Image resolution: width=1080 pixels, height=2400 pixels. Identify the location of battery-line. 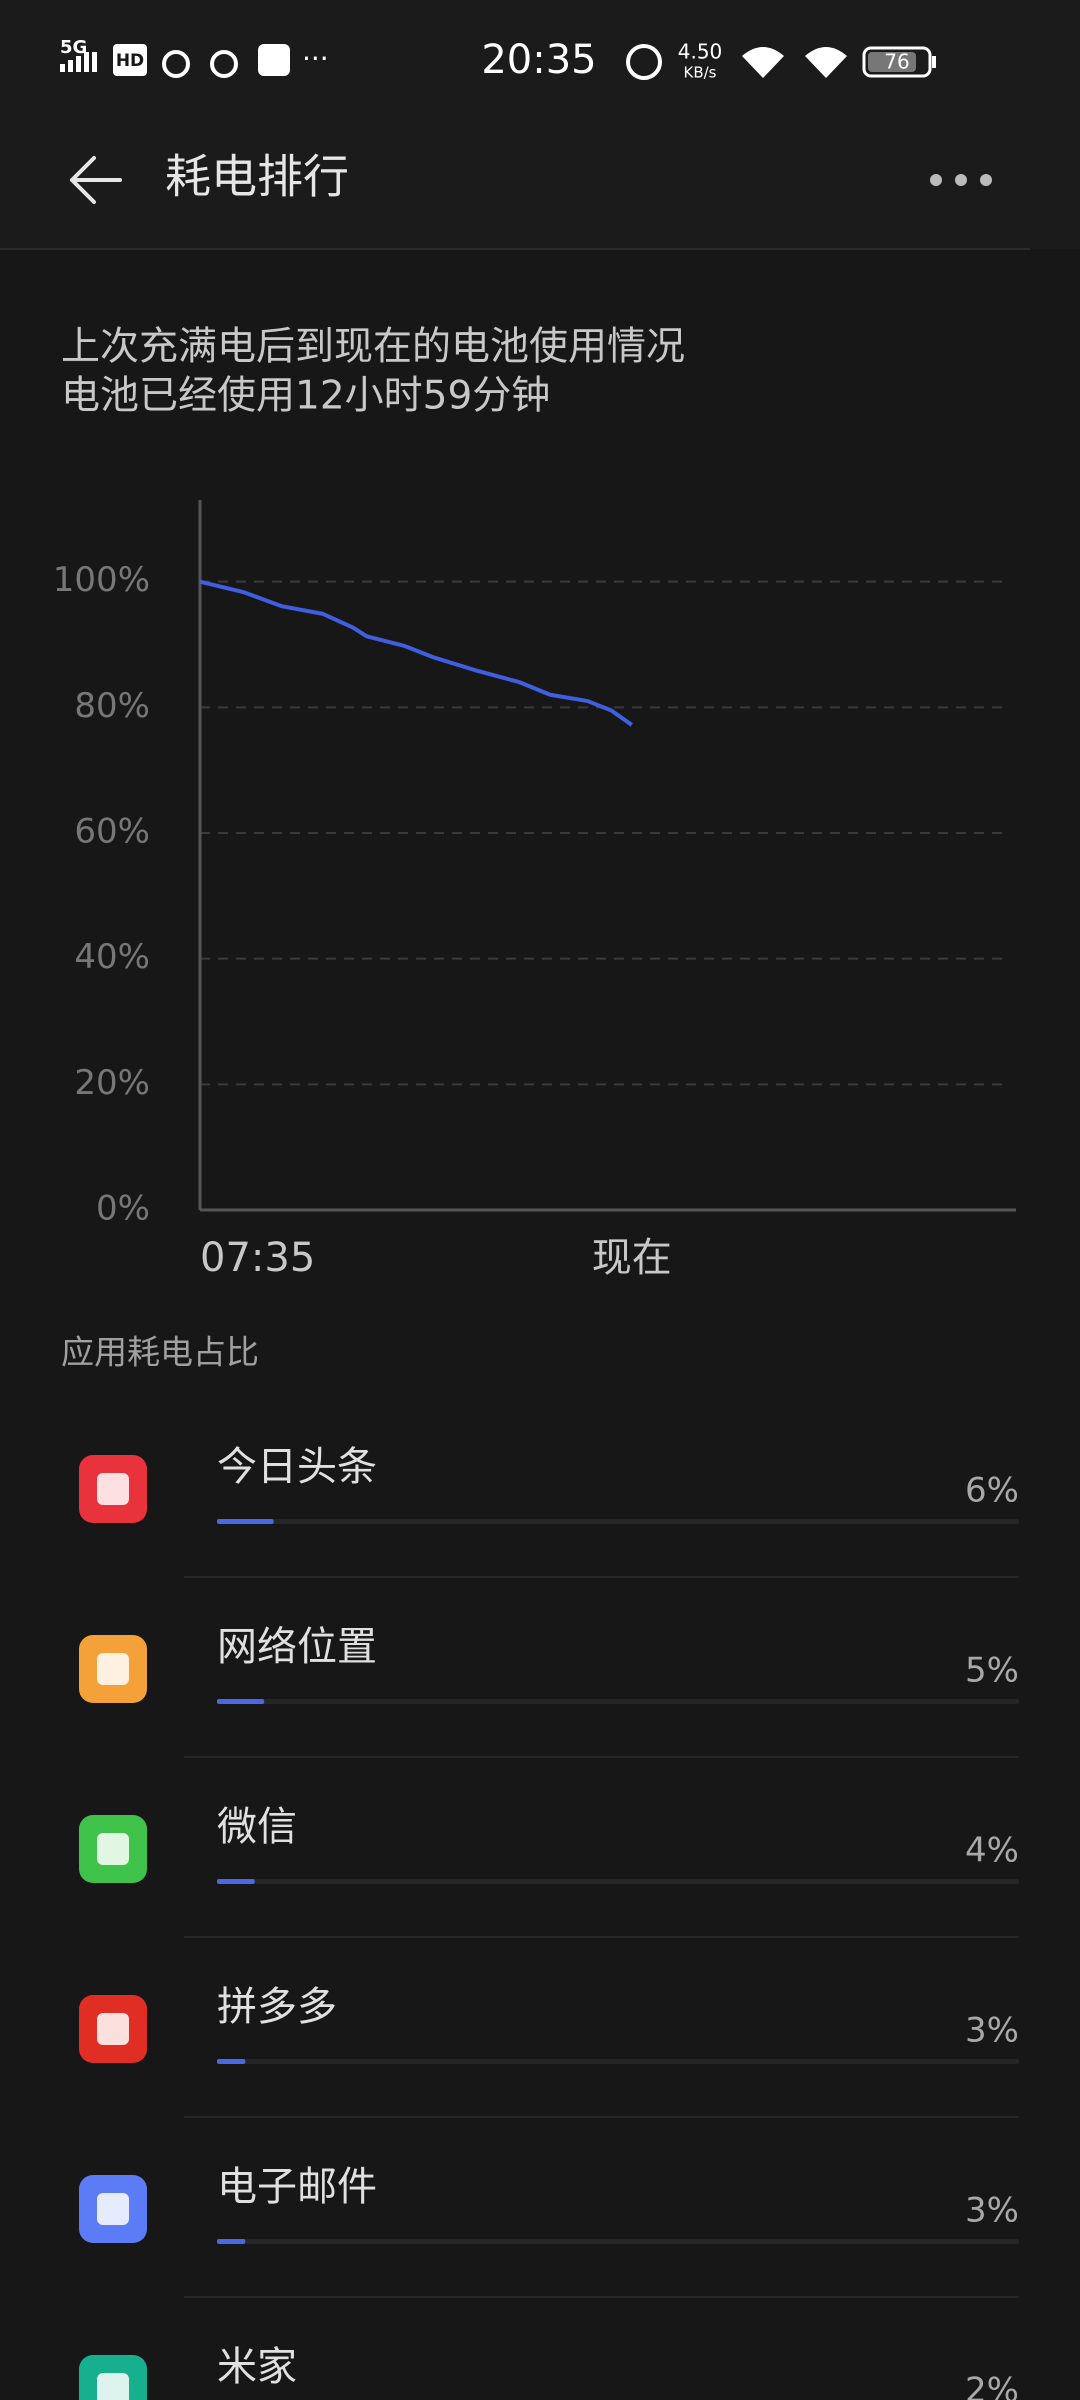
(416, 653).